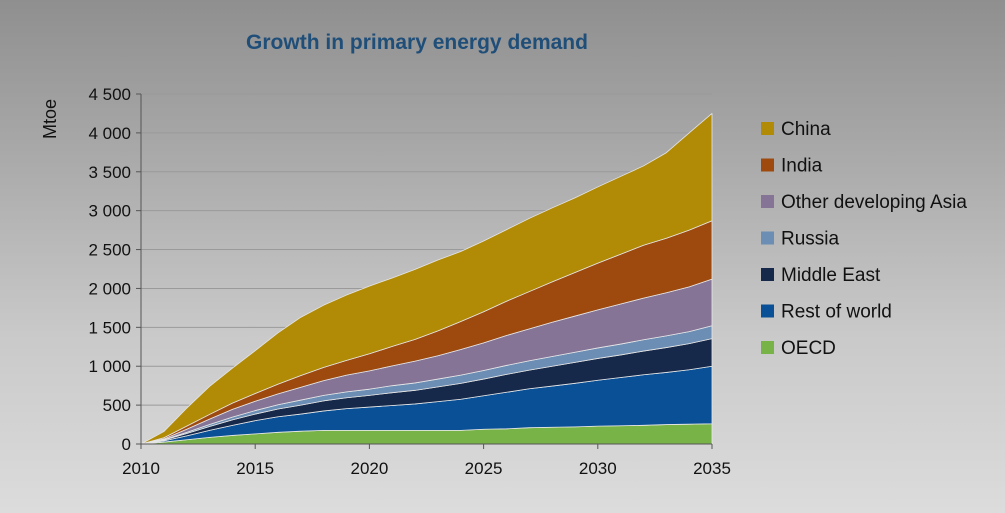 The width and height of the screenshot is (1005, 513). What do you see at coordinates (806, 129) in the screenshot?
I see `legend-label: China` at bounding box center [806, 129].